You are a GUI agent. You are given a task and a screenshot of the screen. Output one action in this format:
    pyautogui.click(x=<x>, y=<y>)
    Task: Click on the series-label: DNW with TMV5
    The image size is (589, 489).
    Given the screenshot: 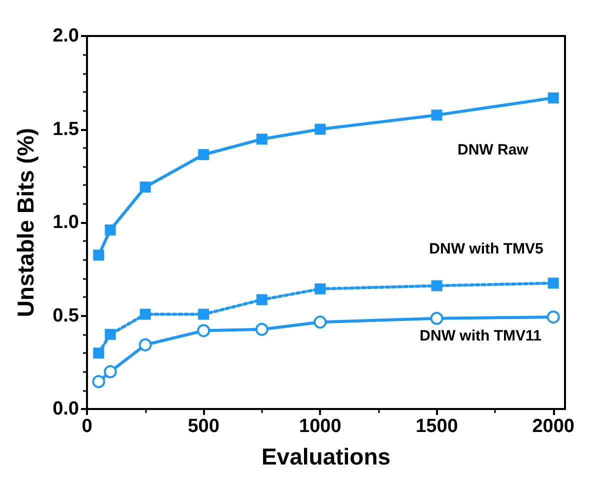 What is the action you would take?
    pyautogui.click(x=486, y=249)
    